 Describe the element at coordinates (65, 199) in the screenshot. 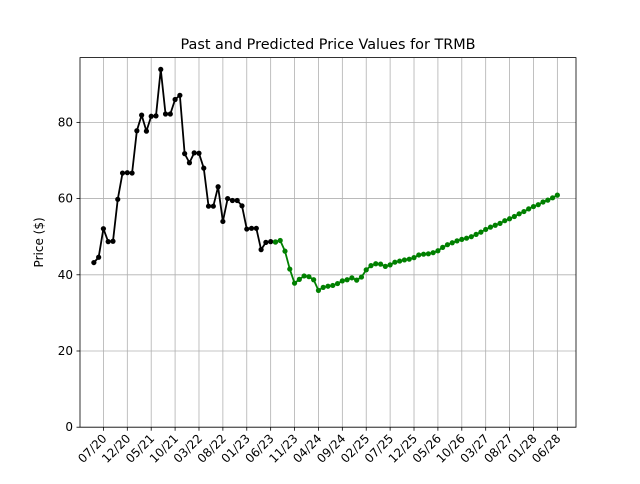

I see `y-tick-label: 60` at that location.